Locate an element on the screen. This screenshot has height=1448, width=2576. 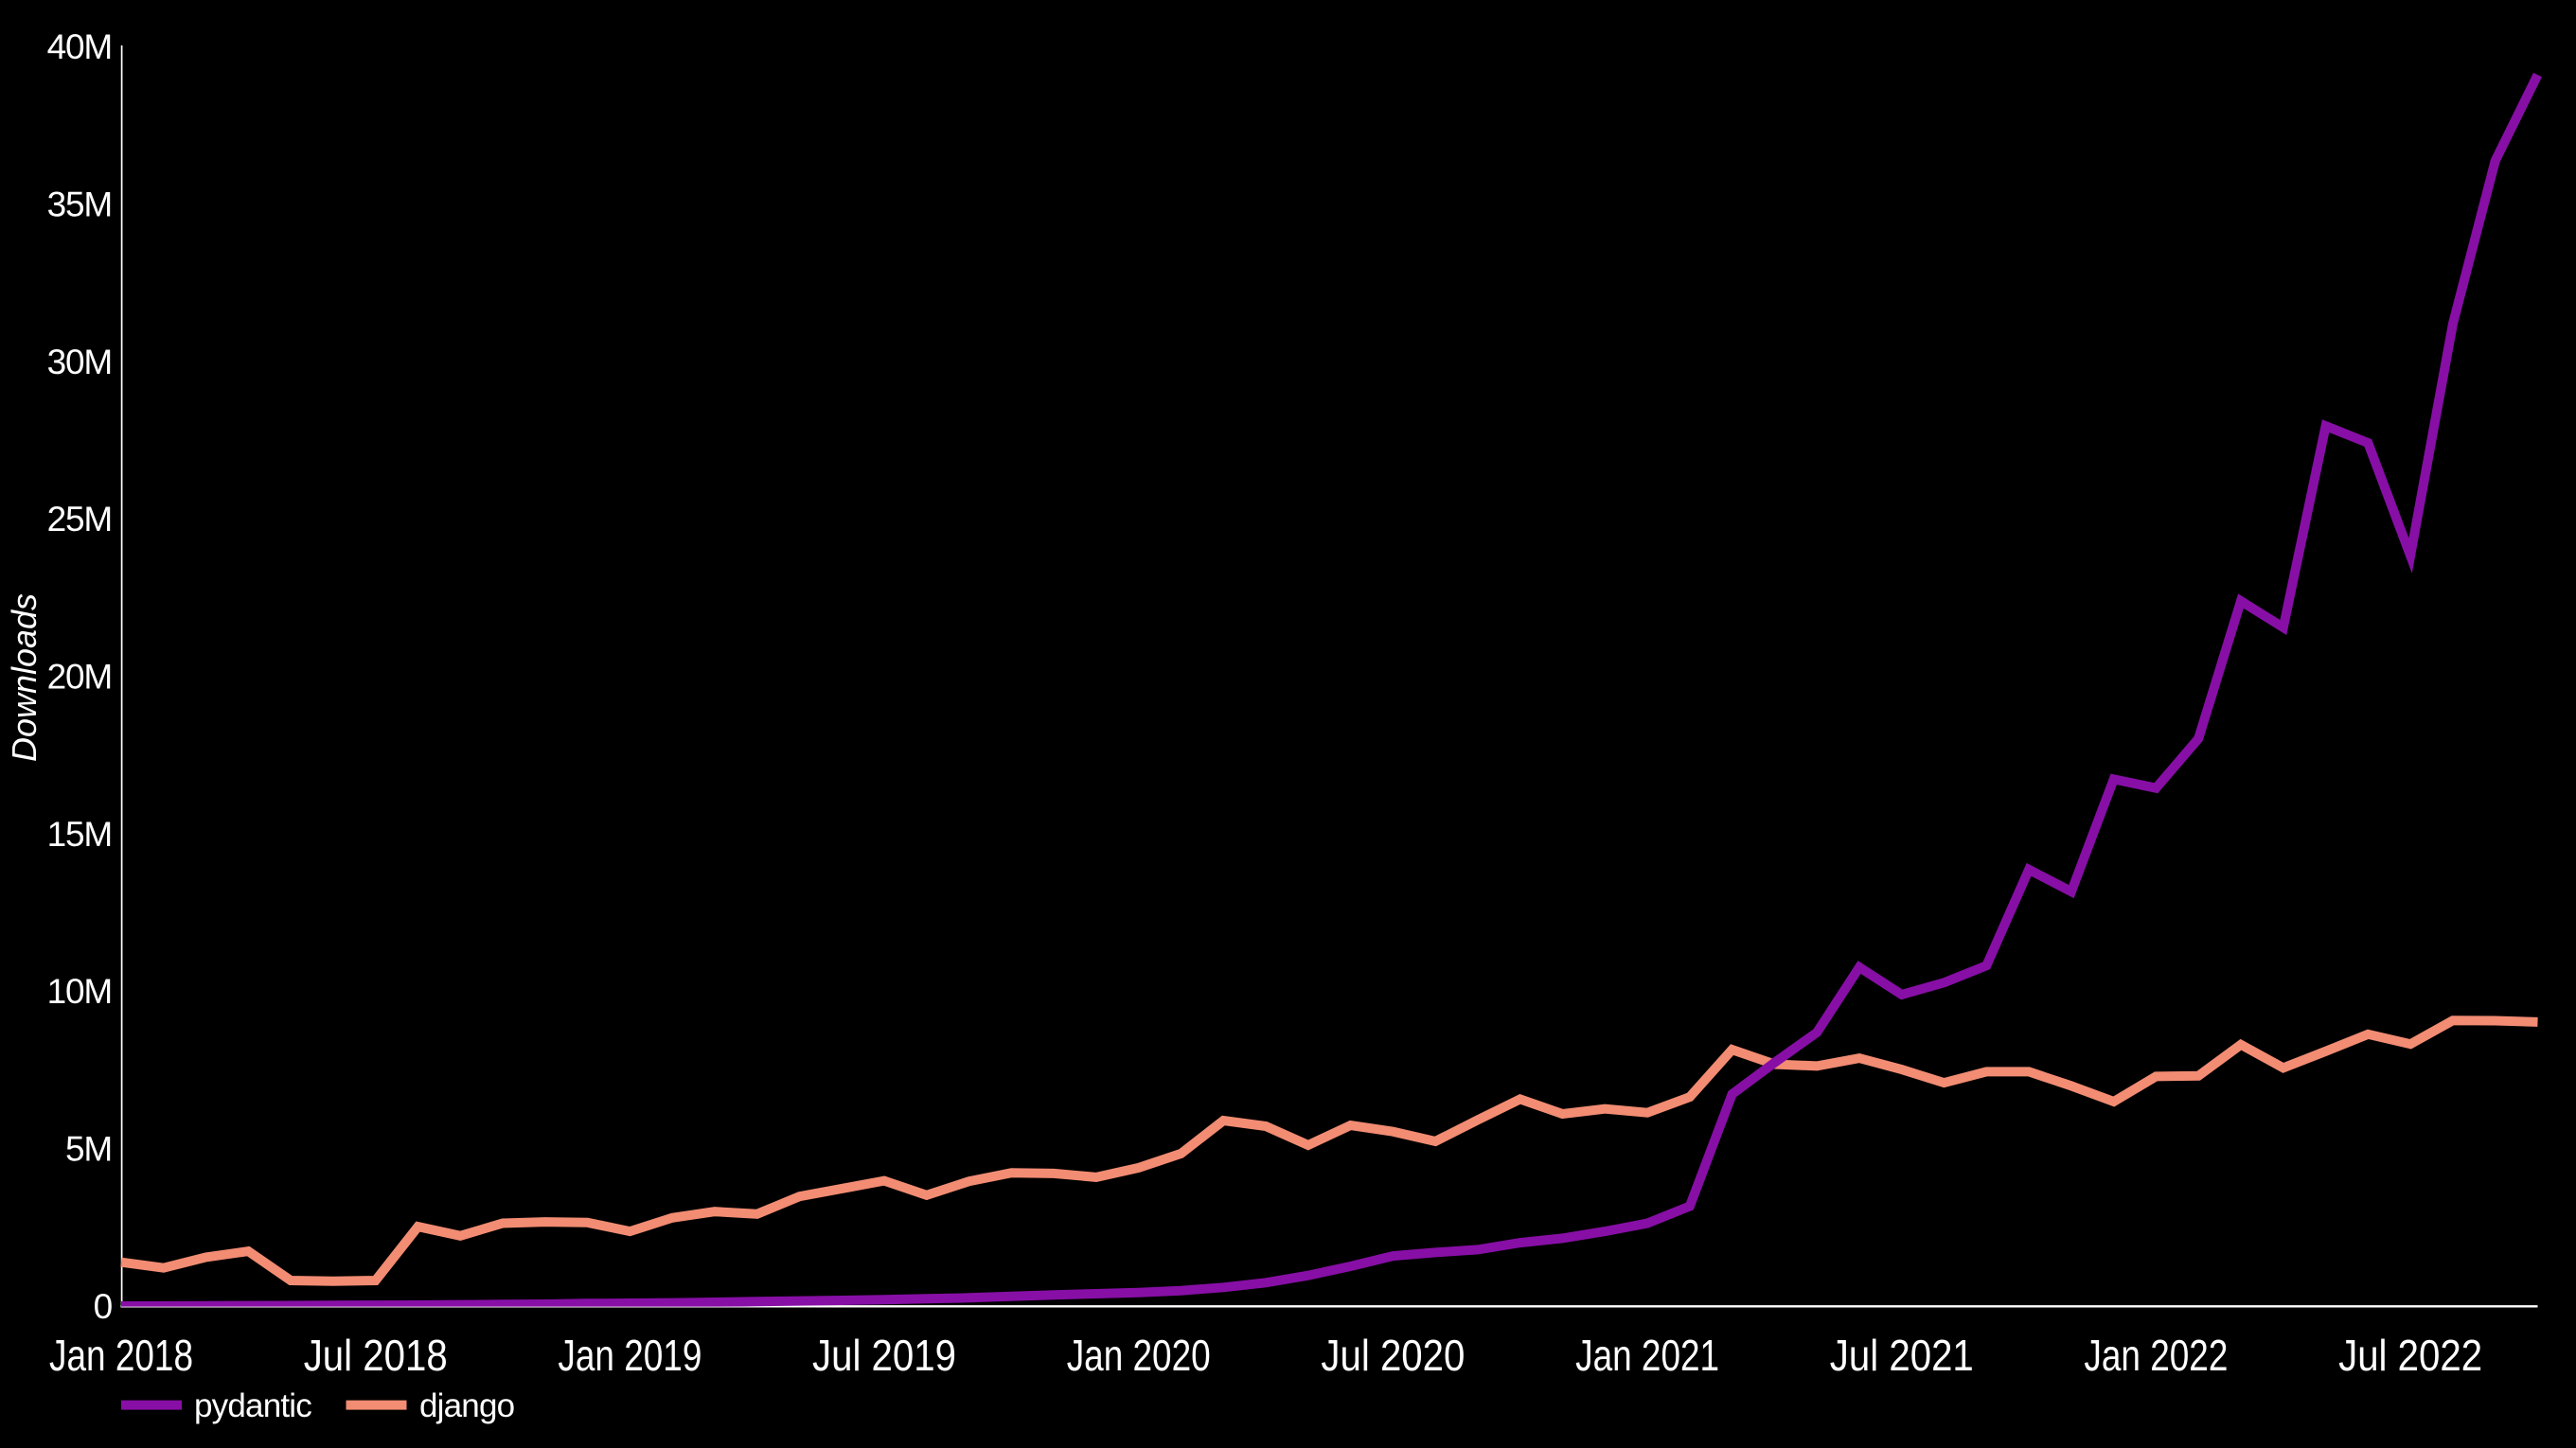
svg-text: Jul 2018 is located at coordinates (376, 1355).